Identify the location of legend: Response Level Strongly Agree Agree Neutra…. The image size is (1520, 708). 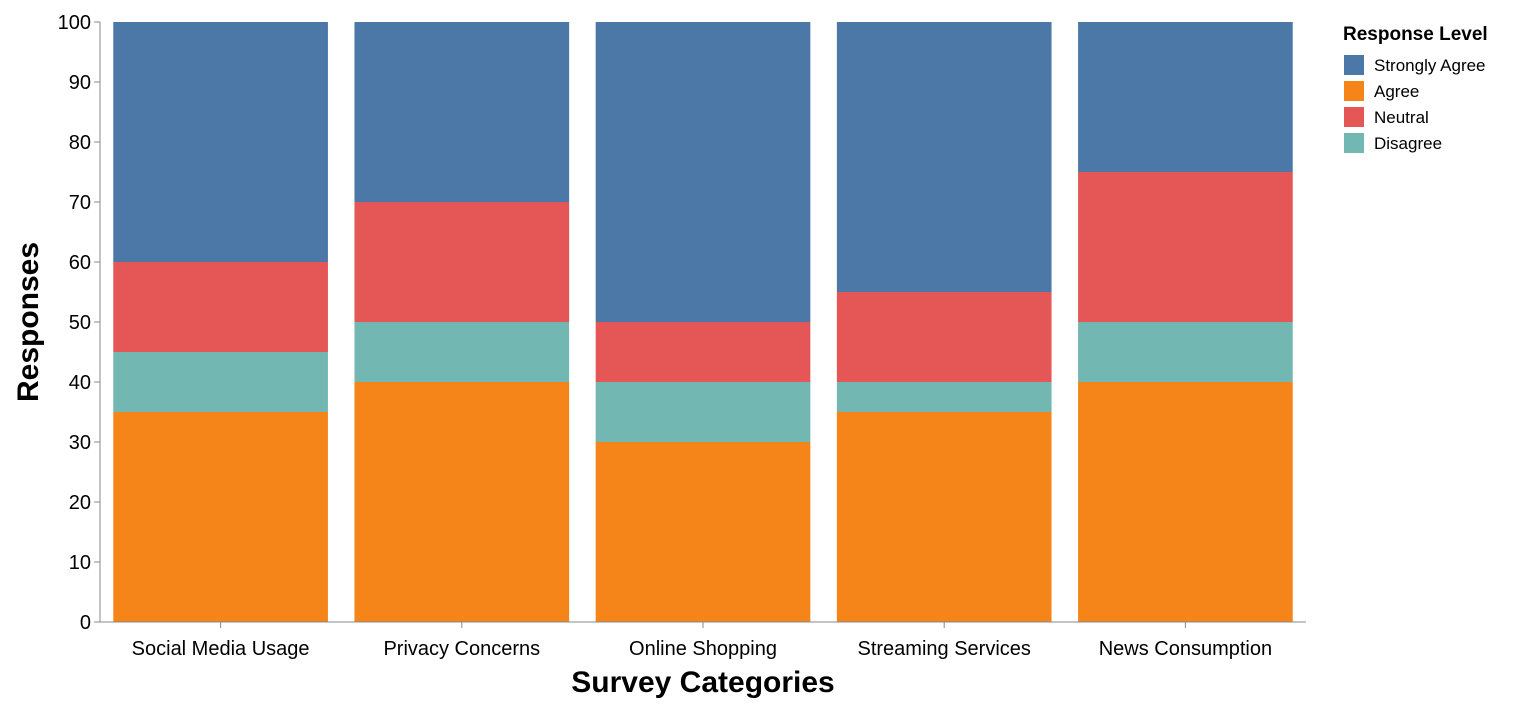
(1415, 88).